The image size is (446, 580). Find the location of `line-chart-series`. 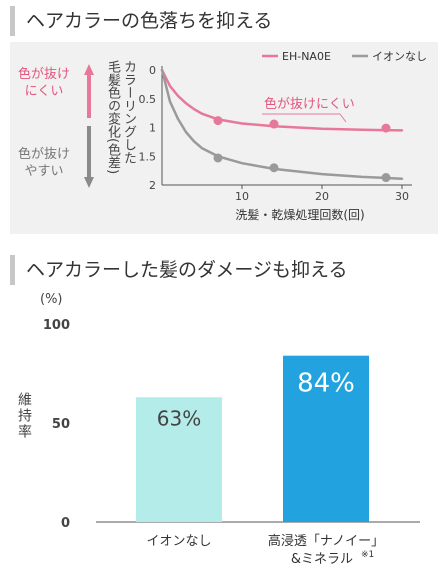

line-chart-series is located at coordinates (282, 125).